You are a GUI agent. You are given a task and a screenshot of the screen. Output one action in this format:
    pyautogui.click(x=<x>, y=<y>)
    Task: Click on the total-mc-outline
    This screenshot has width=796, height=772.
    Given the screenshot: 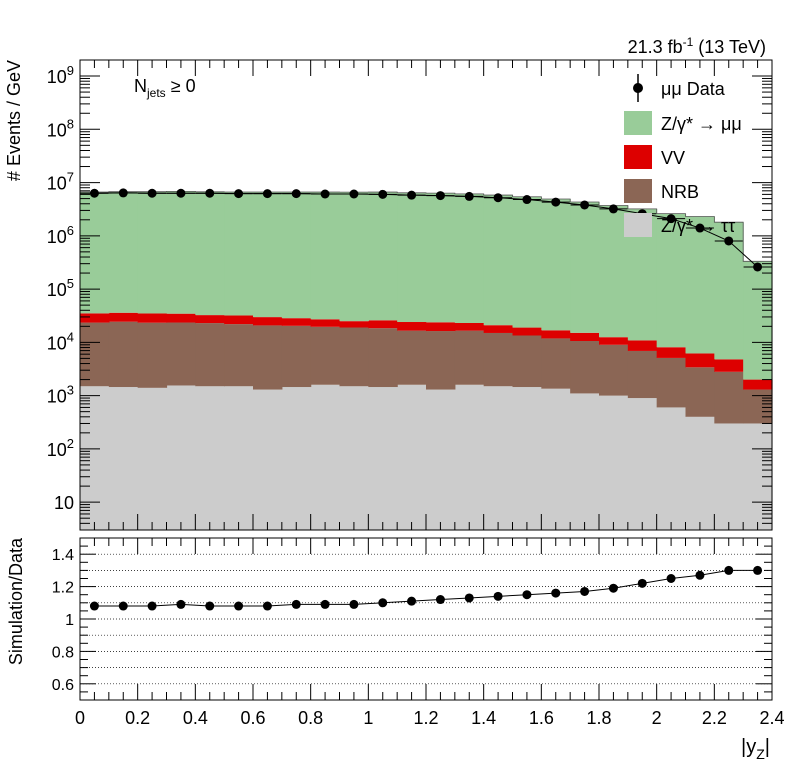 What is the action you would take?
    pyautogui.click(x=426, y=226)
    